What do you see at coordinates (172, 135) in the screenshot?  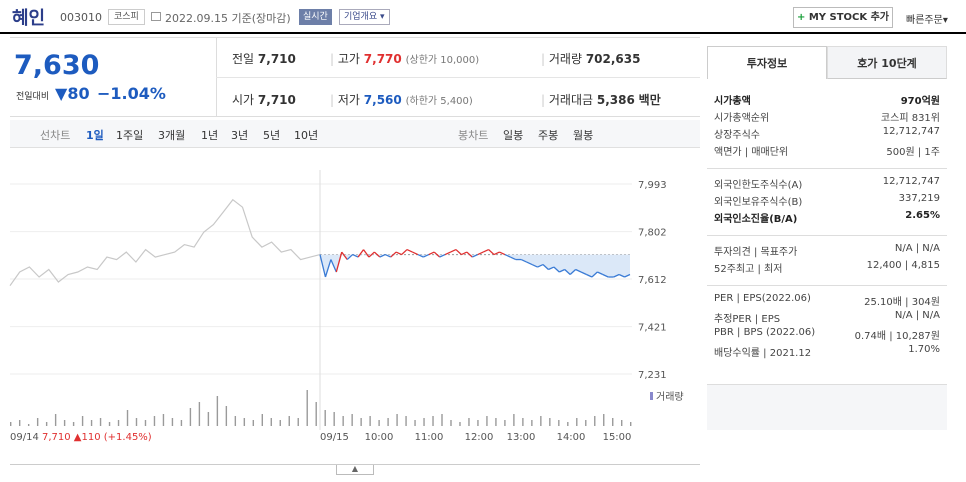 I see `period-3m: 3개월` at bounding box center [172, 135].